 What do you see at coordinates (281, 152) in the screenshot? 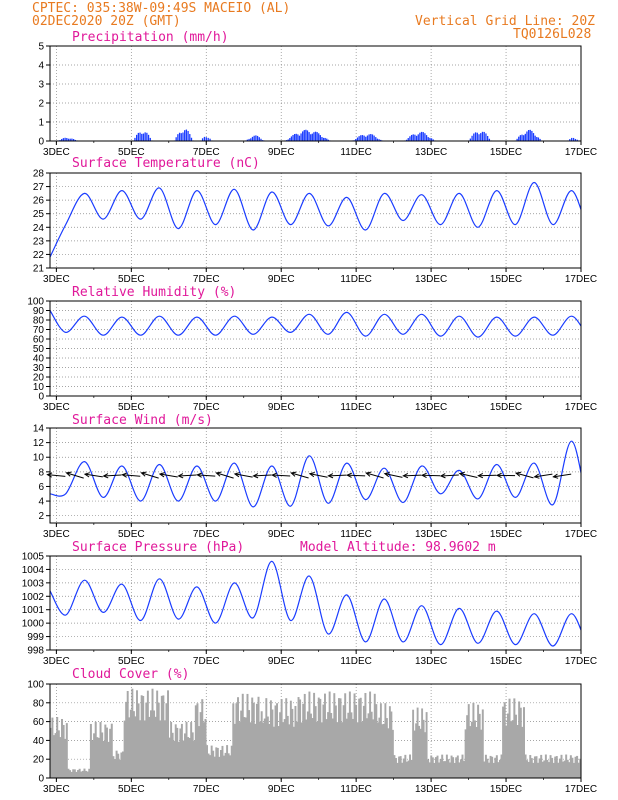
I see `x-tick-label: 9DEC` at bounding box center [281, 152].